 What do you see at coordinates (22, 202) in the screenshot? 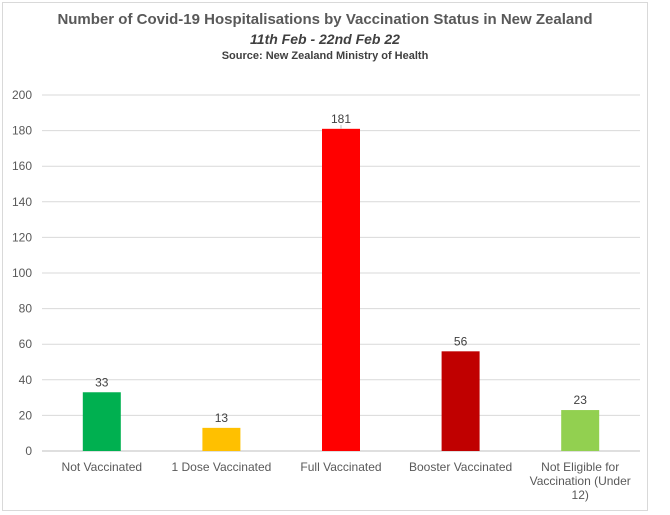
I see `y-tick-label: 140` at bounding box center [22, 202].